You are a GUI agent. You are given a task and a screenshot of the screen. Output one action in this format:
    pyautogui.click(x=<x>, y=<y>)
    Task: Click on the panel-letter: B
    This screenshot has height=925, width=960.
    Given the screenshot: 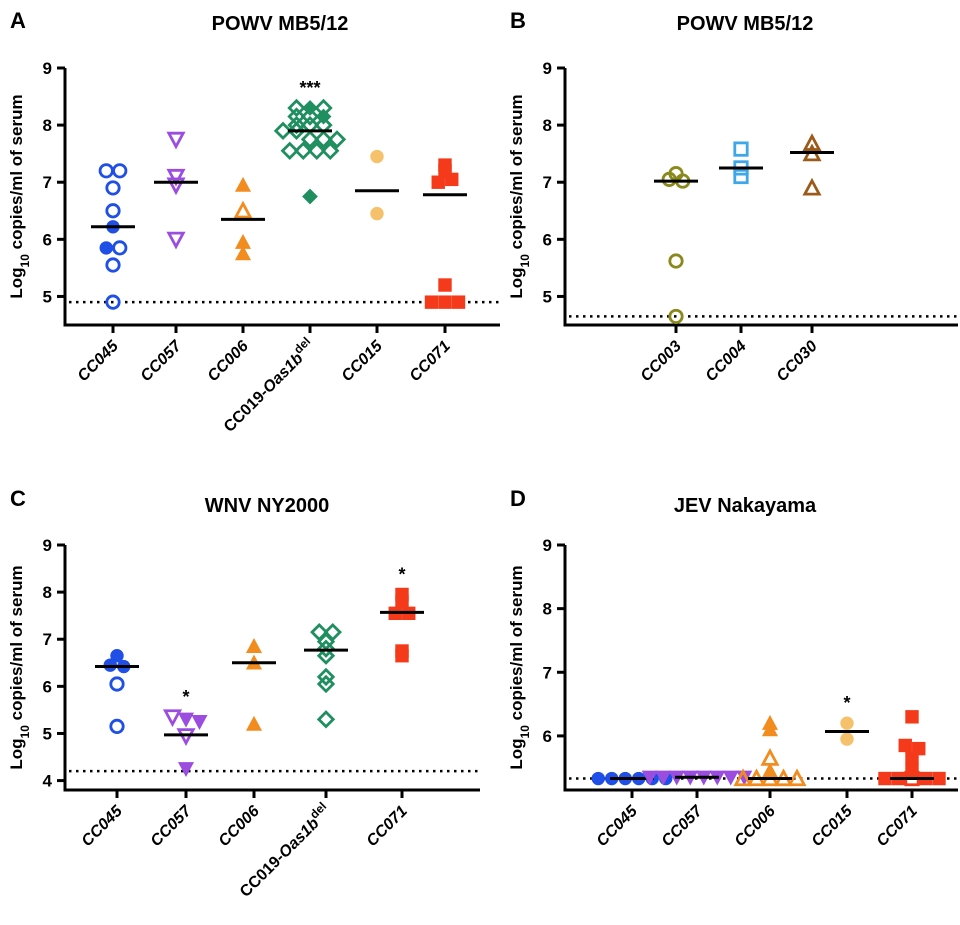 What is the action you would take?
    pyautogui.click(x=518, y=20)
    